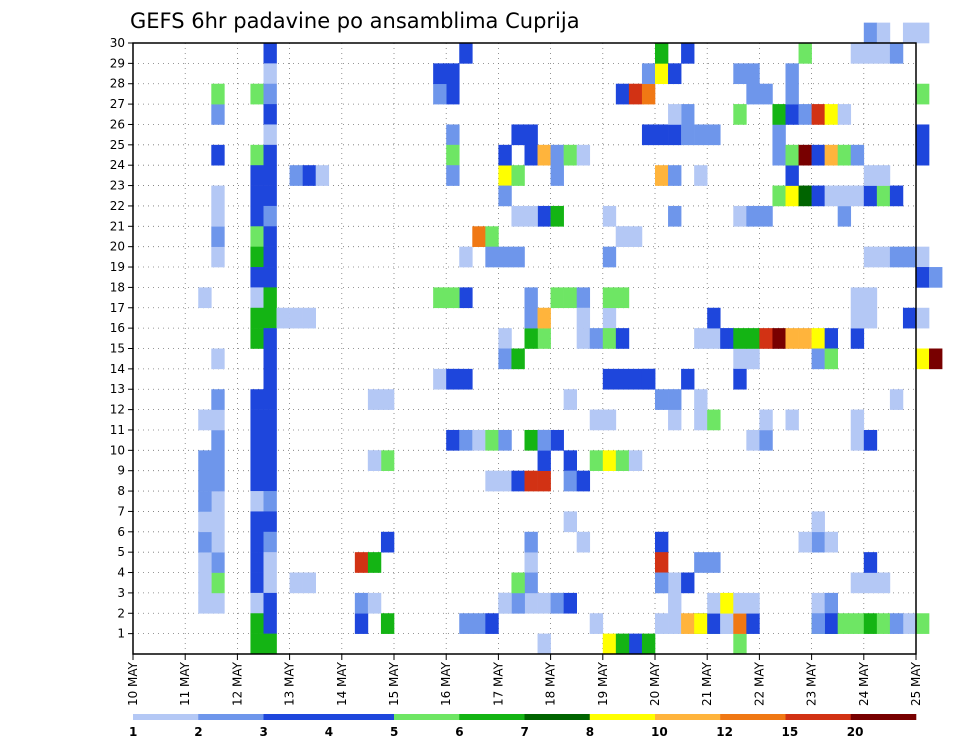  Describe the element at coordinates (290, 683) in the screenshot. I see `x-tick-label: 13 MAY` at that location.